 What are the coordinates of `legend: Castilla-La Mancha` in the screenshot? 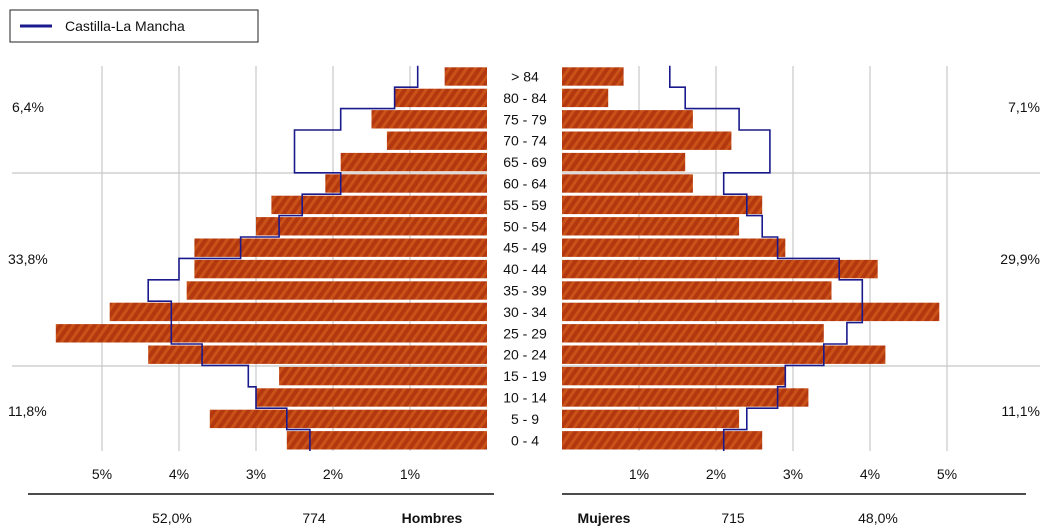 It's located at (134, 26).